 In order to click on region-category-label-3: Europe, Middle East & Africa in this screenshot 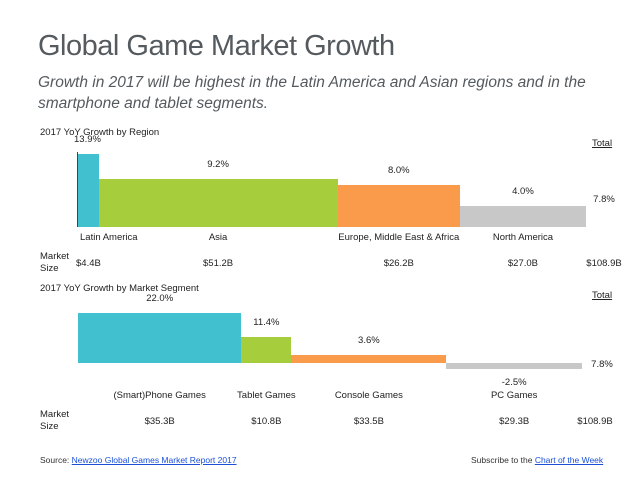, I will do `click(399, 237)`.